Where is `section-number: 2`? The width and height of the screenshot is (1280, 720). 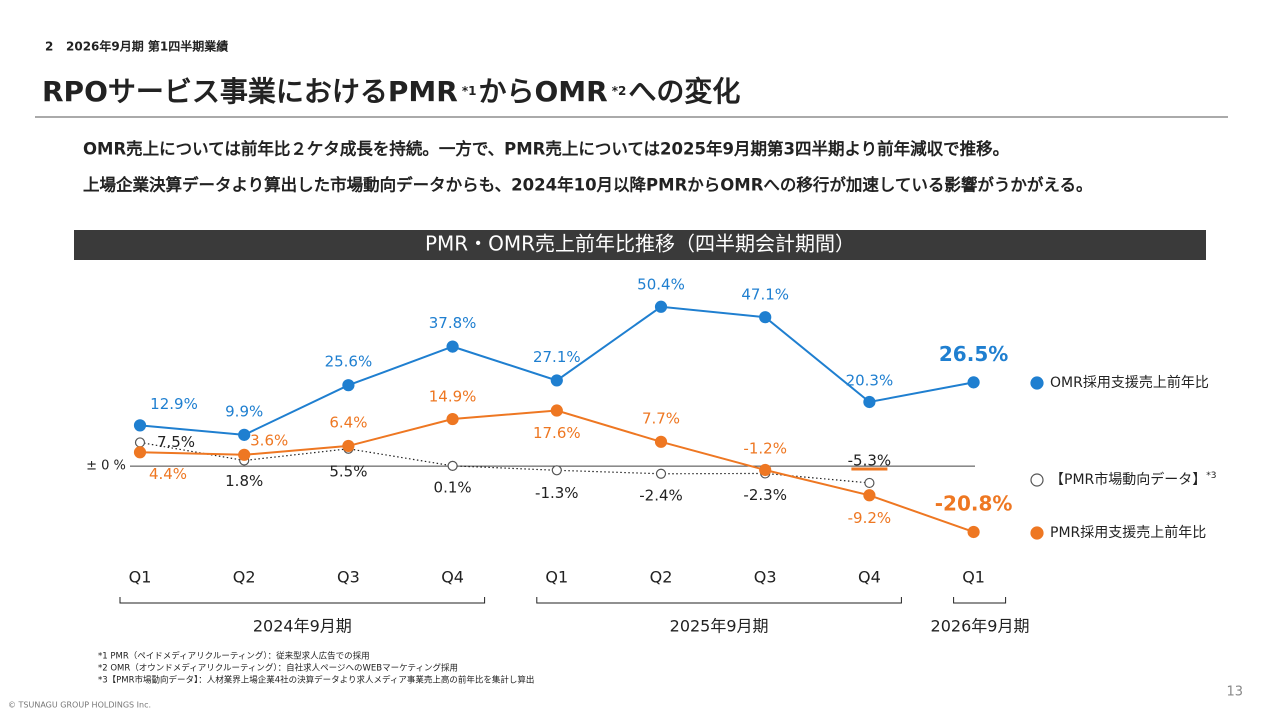
section-number: 2 is located at coordinates (49, 47).